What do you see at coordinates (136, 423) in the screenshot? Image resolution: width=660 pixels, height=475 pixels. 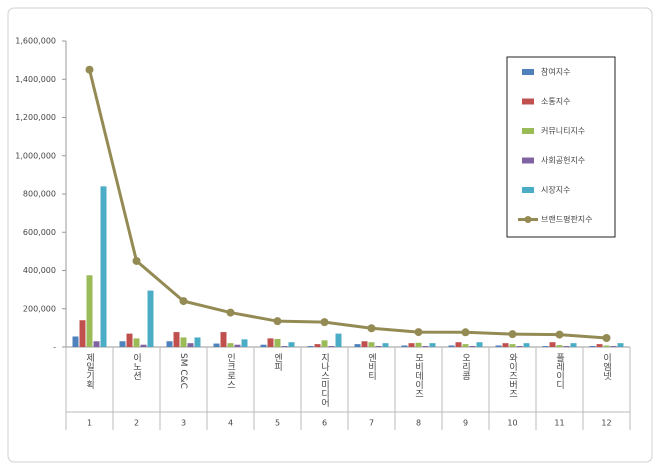 I see `category-number: 2` at bounding box center [136, 423].